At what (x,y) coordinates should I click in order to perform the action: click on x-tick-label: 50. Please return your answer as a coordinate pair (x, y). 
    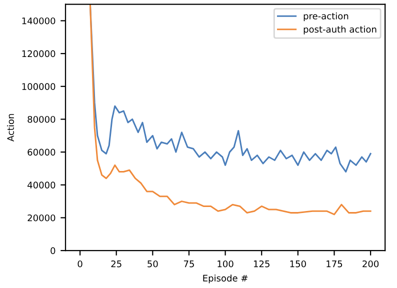
    Looking at the image, I should click on (153, 264).